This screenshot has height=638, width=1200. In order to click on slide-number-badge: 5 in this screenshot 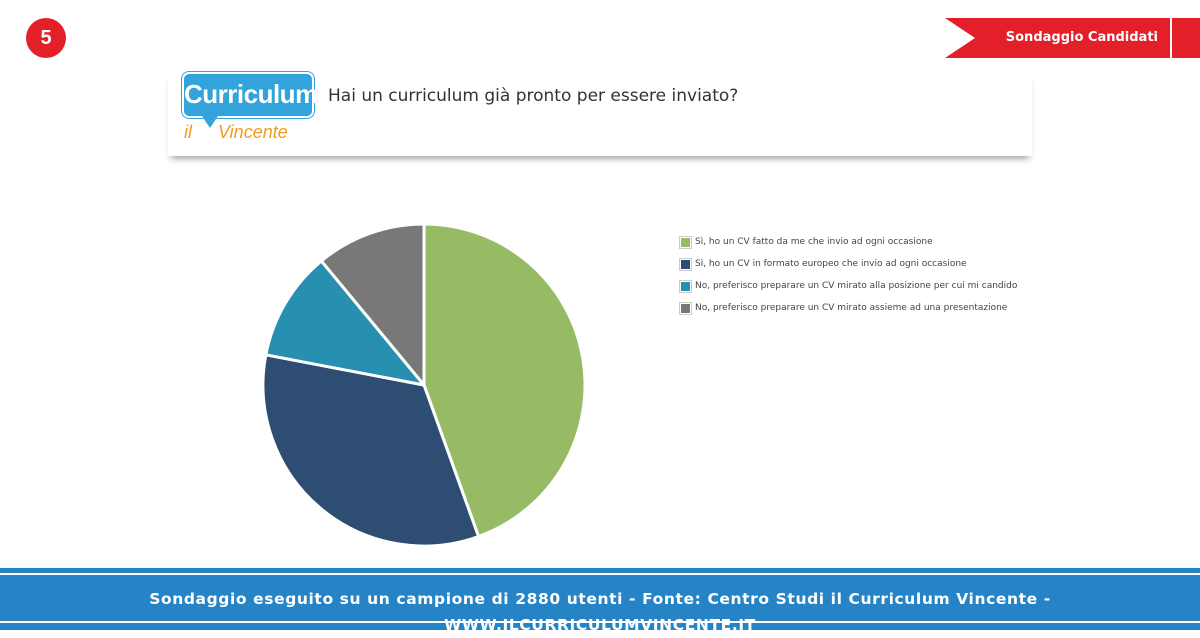, I will do `click(46, 38)`.